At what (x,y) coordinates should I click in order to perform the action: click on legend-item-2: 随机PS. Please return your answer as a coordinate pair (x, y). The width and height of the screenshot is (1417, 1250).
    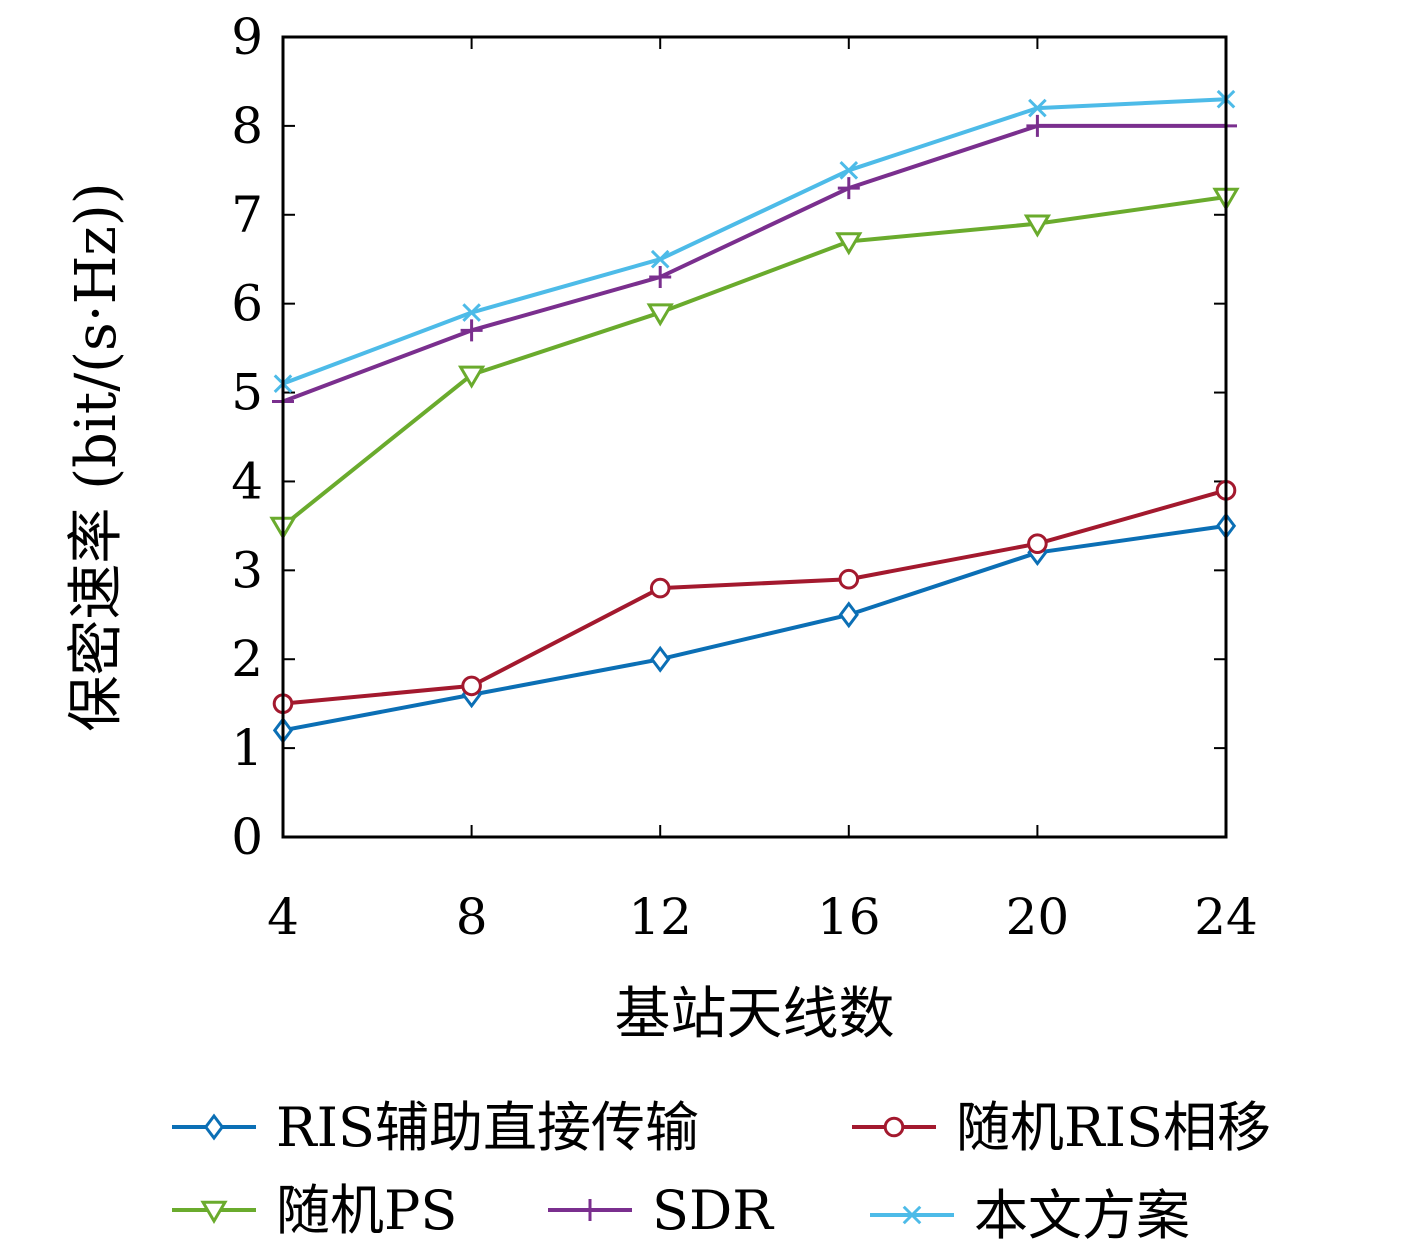
    Looking at the image, I should click on (314, 1210).